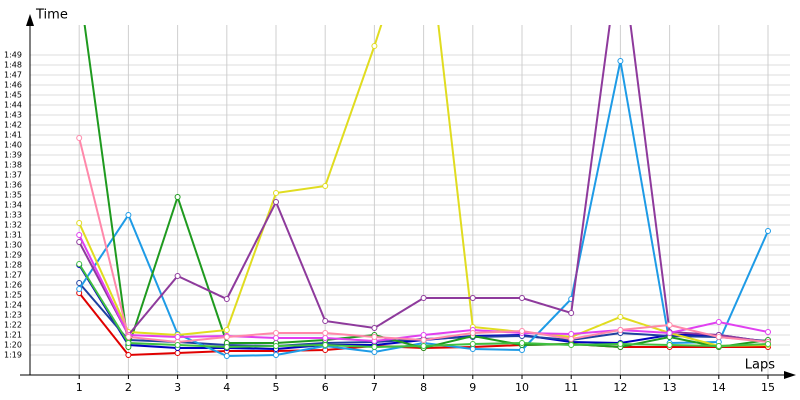  I want to click on y-tick-label: 1:37, so click(13, 175).